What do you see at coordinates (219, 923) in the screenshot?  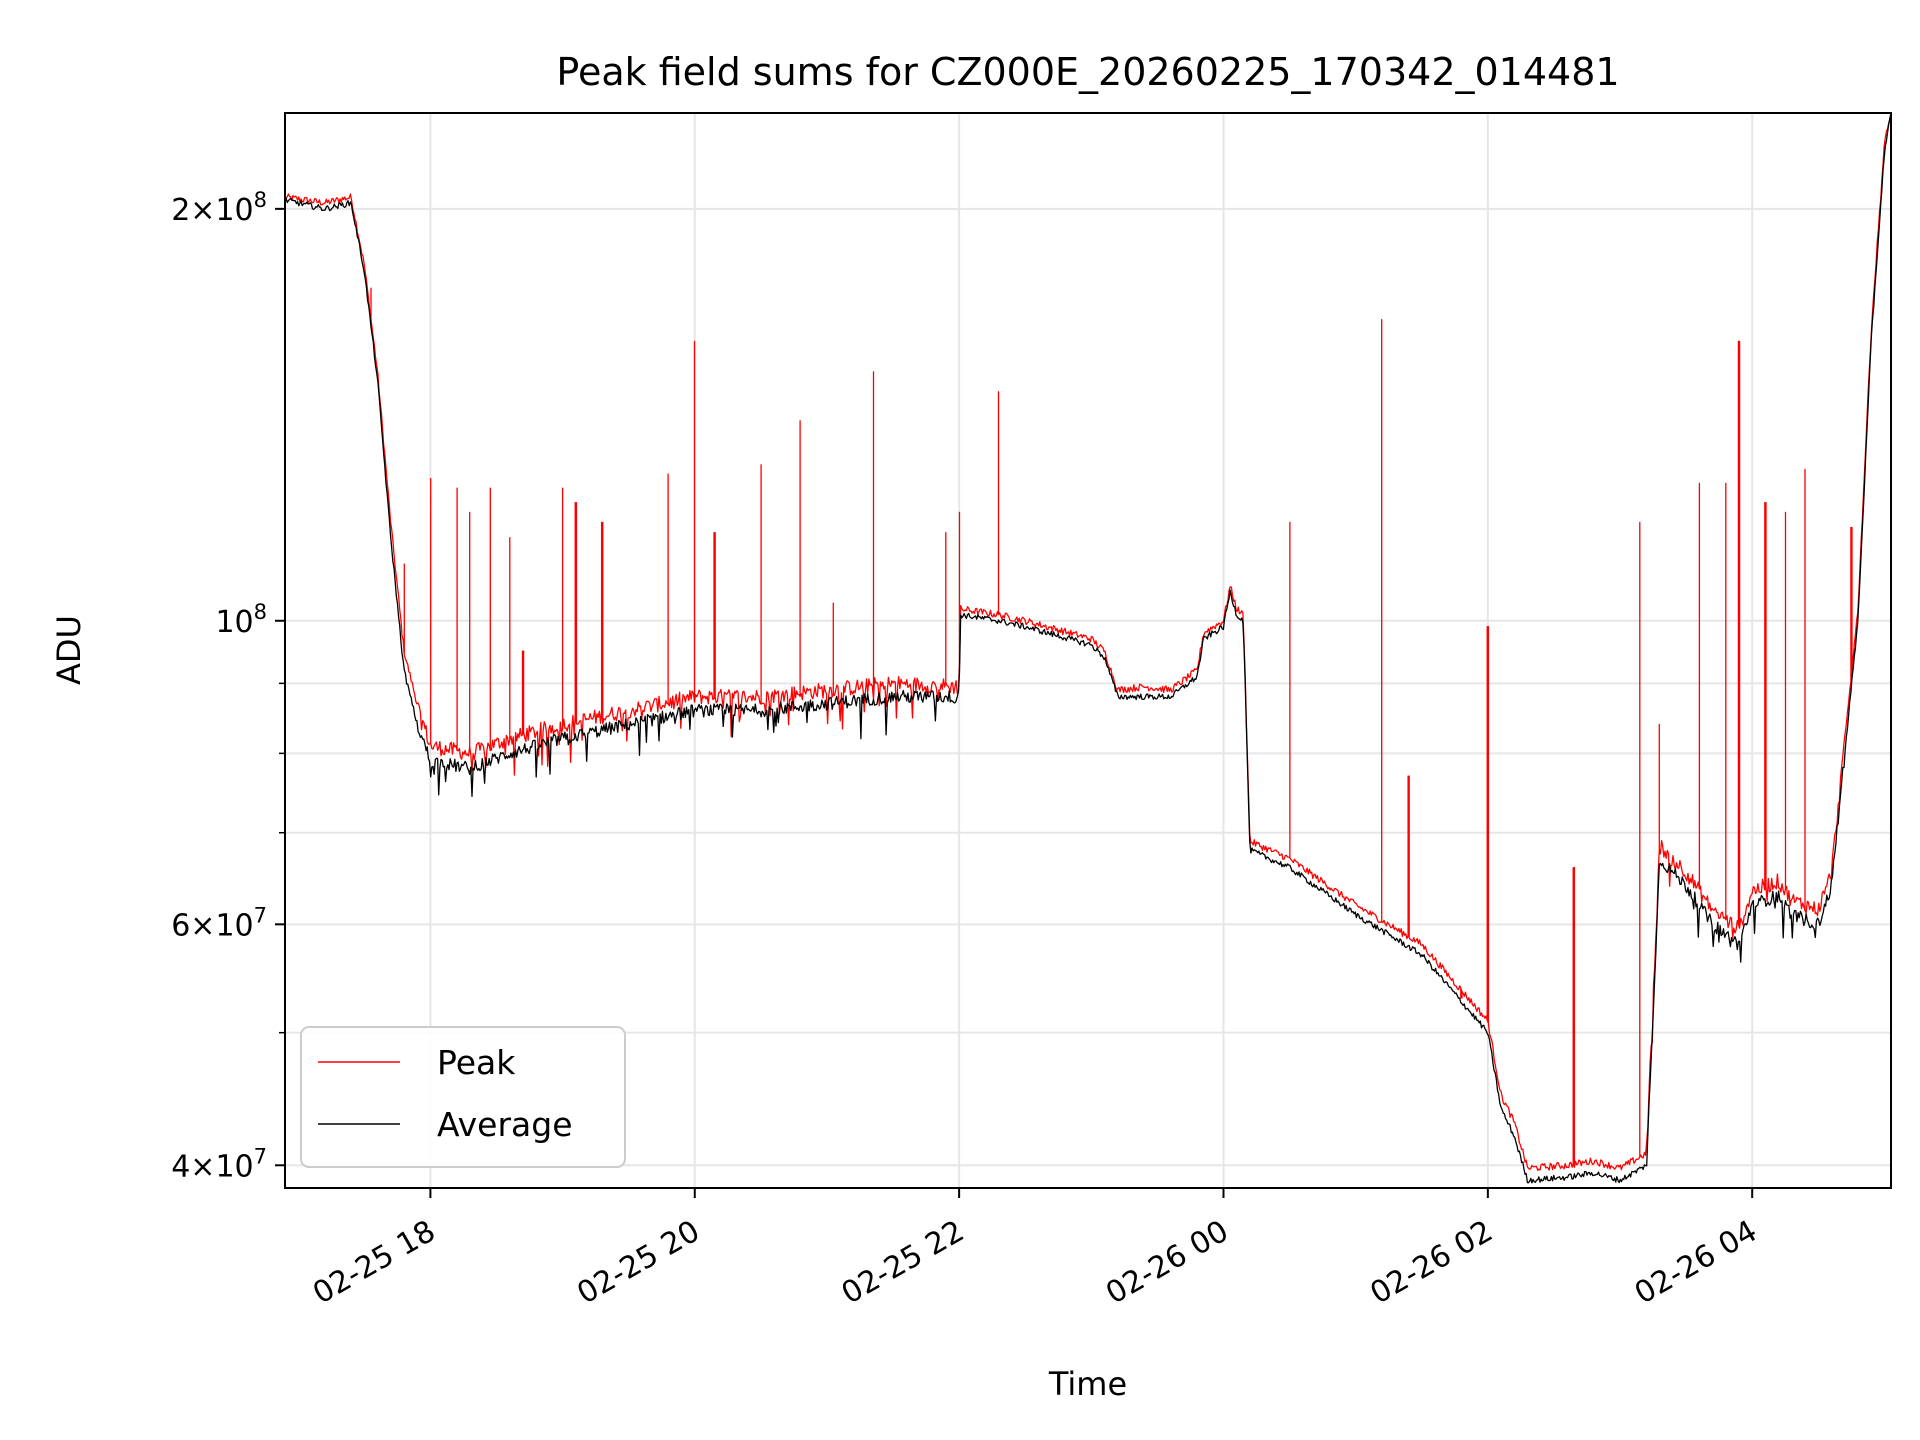 I see `y-tick-label: 6×107` at bounding box center [219, 923].